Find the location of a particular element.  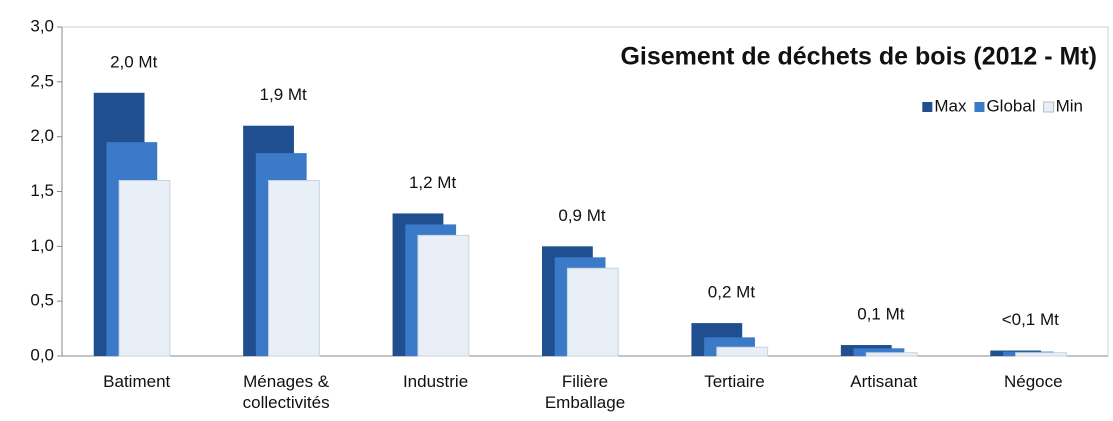

y-tick-label: 1,5 is located at coordinates (42, 190).